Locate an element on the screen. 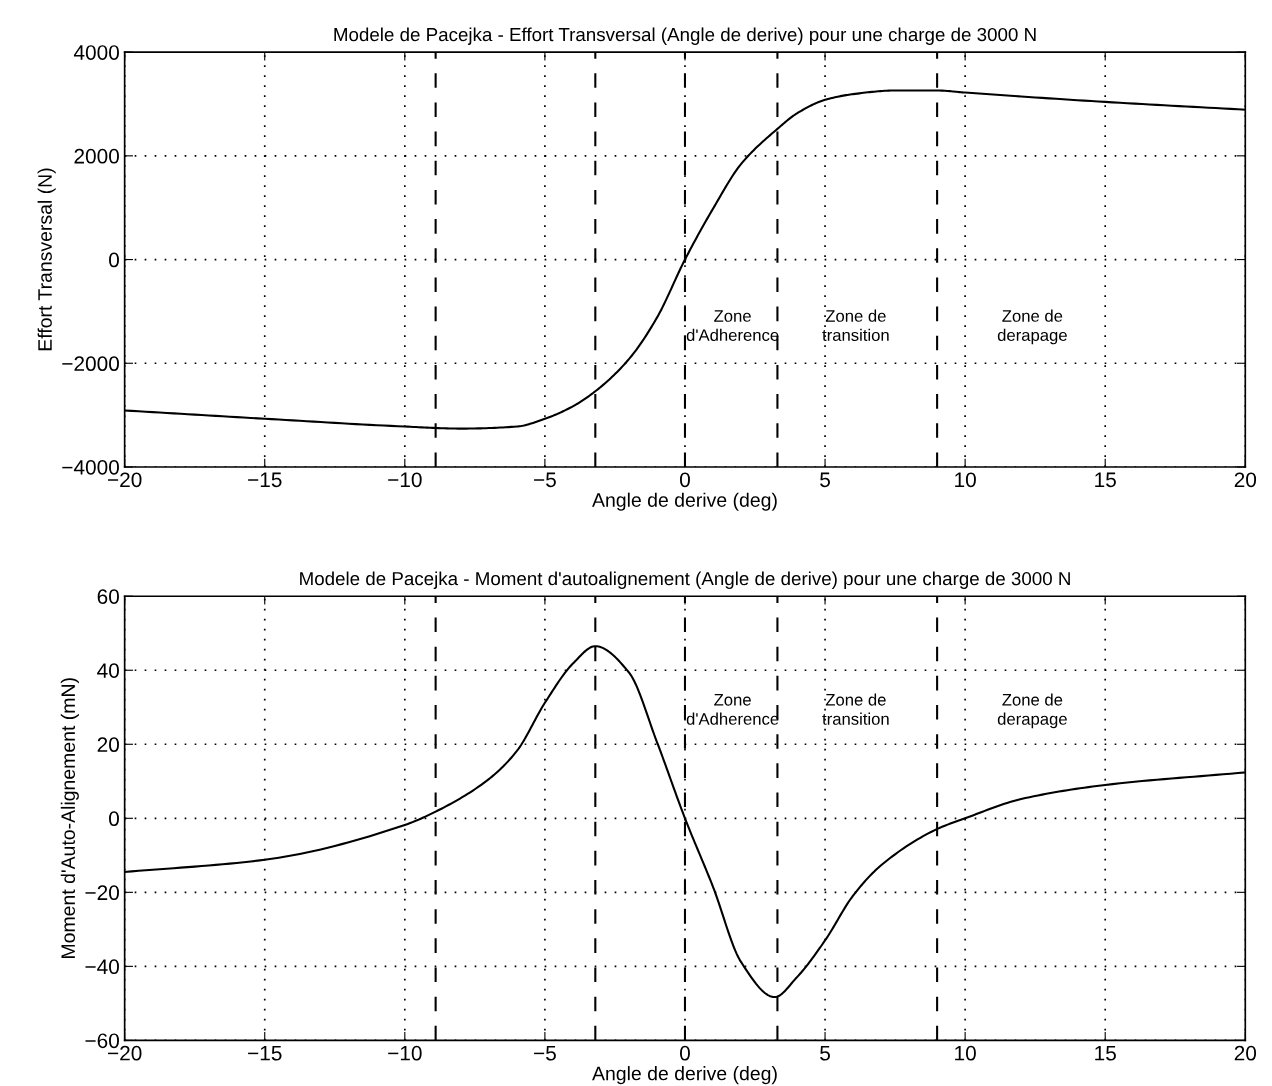  y-tick-label: −40 is located at coordinates (102, 967).